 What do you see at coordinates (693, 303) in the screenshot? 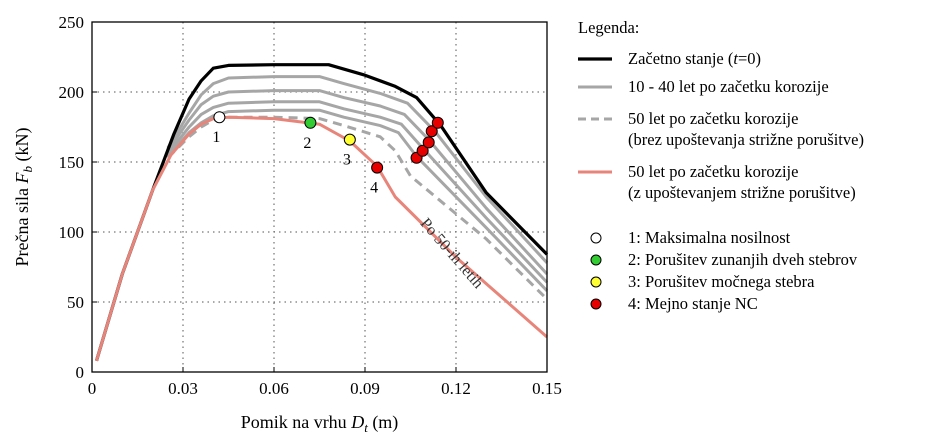
I see `legend-entry-text: 4: Mejno stanje NC` at bounding box center [693, 303].